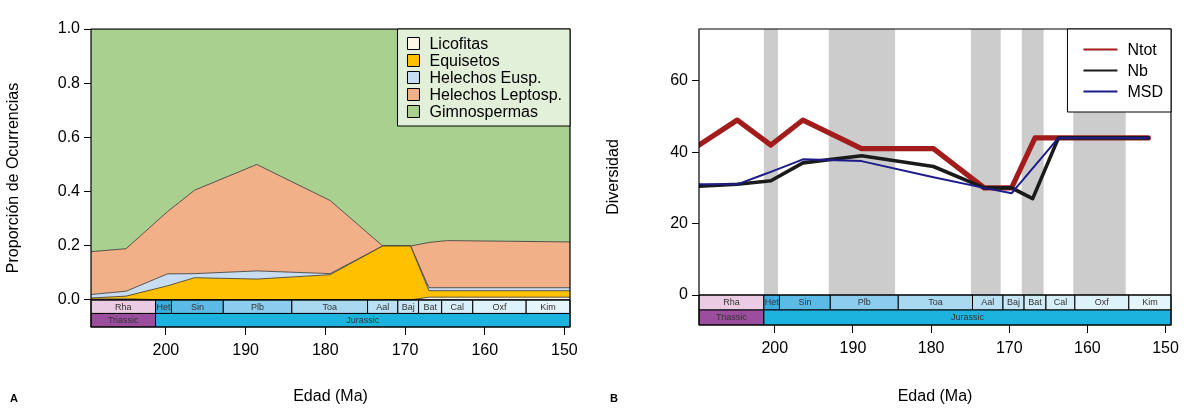 The width and height of the screenshot is (1189, 410). I want to click on legend-label: Licofitas, so click(459, 43).